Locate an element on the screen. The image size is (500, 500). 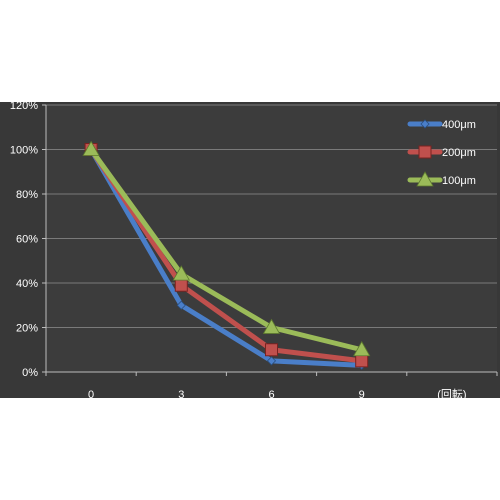
x-tick-label: 9 is located at coordinates (362, 395).